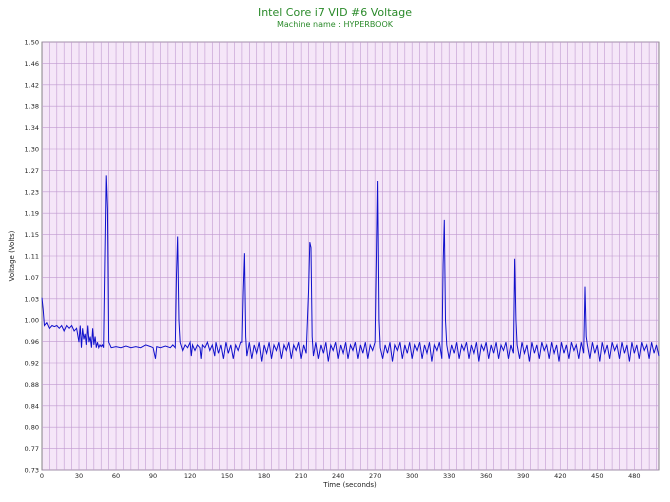 The height and width of the screenshot is (502, 670). What do you see at coordinates (523, 476) in the screenshot?
I see `x-tick-label: 390` at bounding box center [523, 476].